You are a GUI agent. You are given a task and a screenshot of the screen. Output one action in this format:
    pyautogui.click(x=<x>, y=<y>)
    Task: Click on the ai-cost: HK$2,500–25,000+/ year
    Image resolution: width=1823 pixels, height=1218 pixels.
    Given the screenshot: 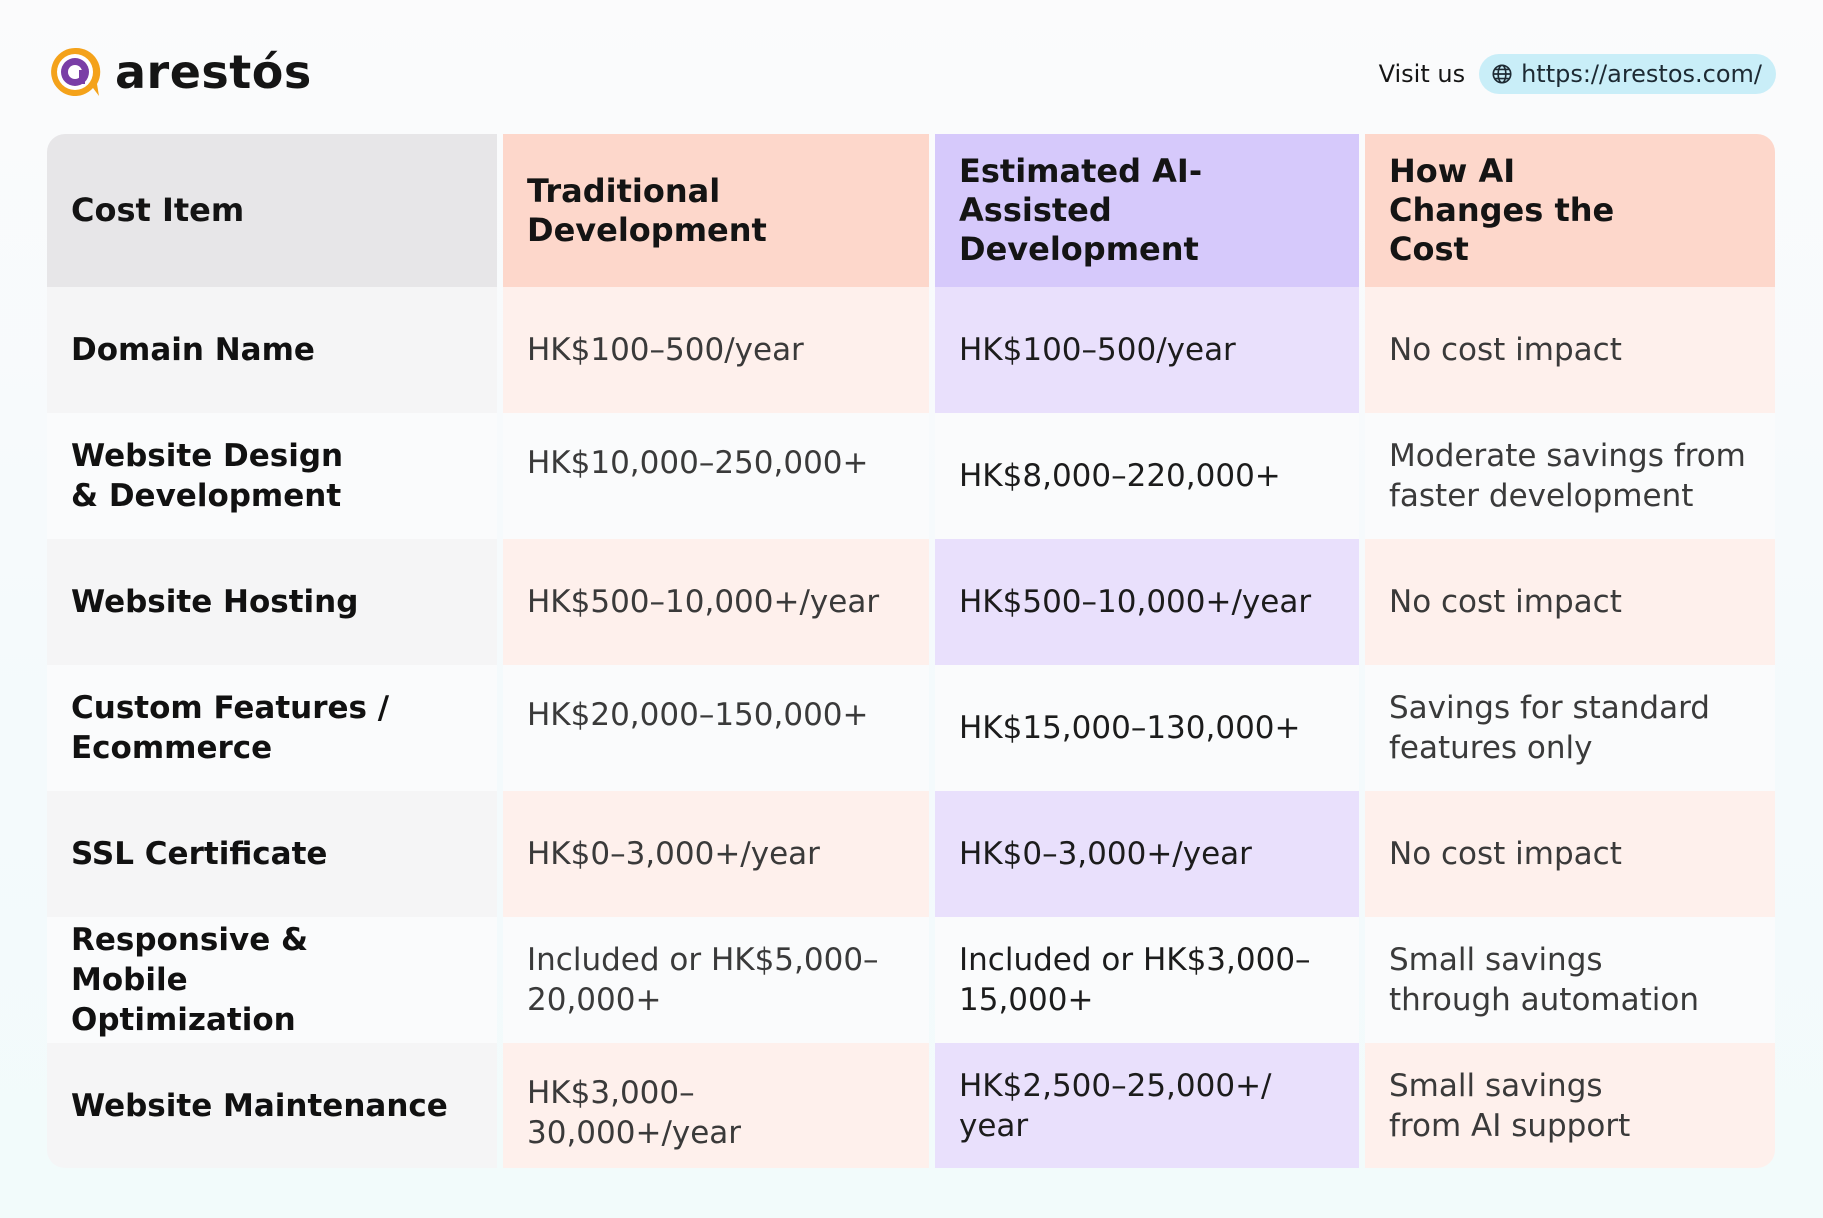 What is the action you would take?
    pyautogui.click(x=1115, y=1106)
    